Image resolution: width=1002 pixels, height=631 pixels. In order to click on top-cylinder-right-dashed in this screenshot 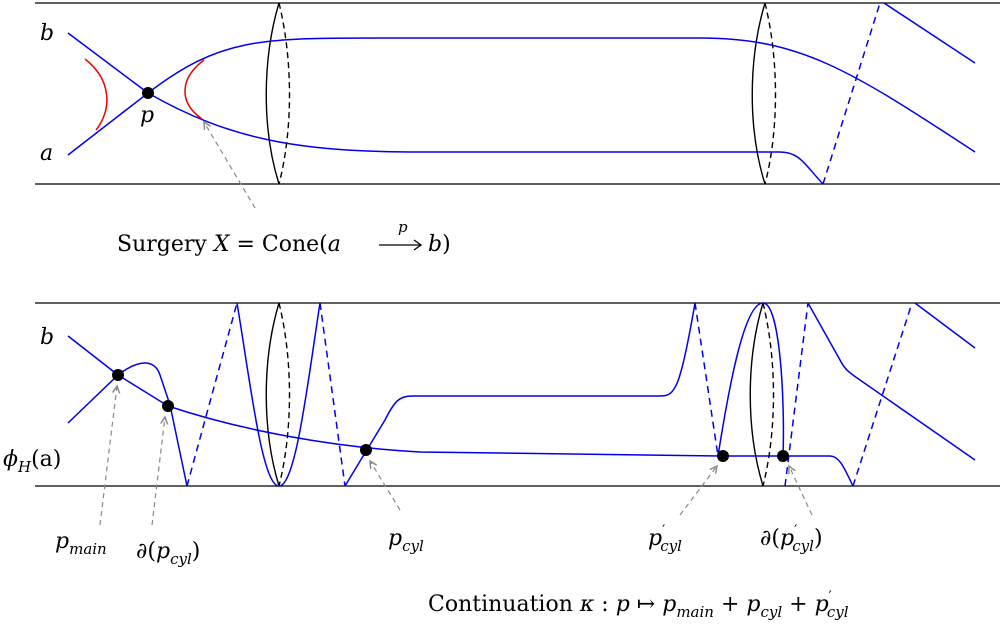, I will do `click(770, 93)`.